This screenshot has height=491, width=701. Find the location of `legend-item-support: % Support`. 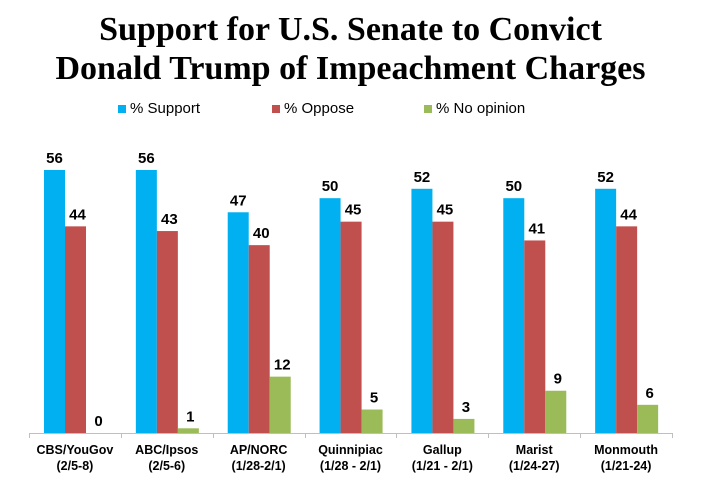

legend-item-support: % Support is located at coordinates (159, 108).